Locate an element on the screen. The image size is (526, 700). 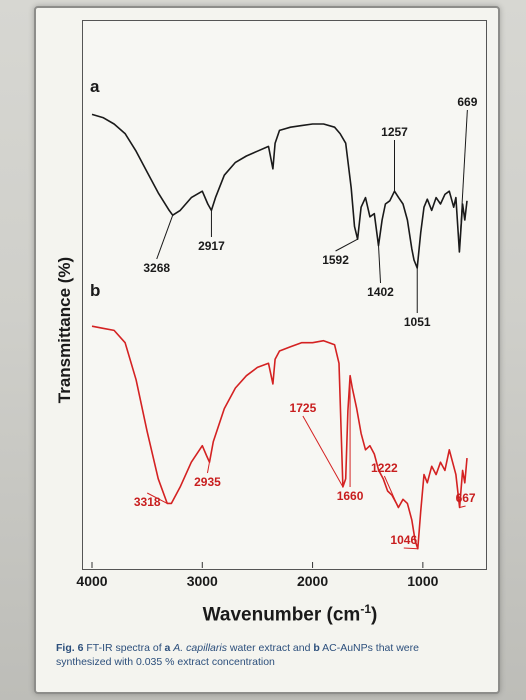
peak-label-1046: 1046 is located at coordinates (403, 540).